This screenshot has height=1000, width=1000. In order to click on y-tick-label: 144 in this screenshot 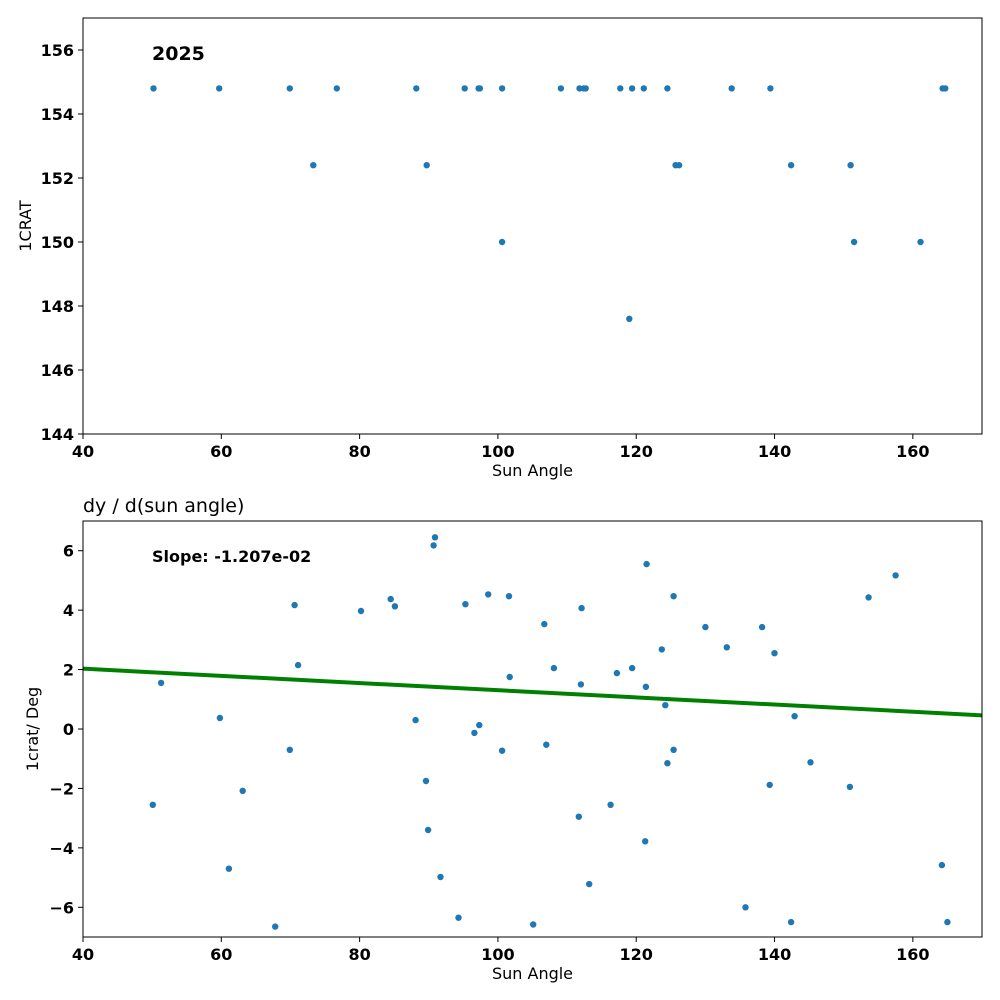, I will do `click(57, 434)`.